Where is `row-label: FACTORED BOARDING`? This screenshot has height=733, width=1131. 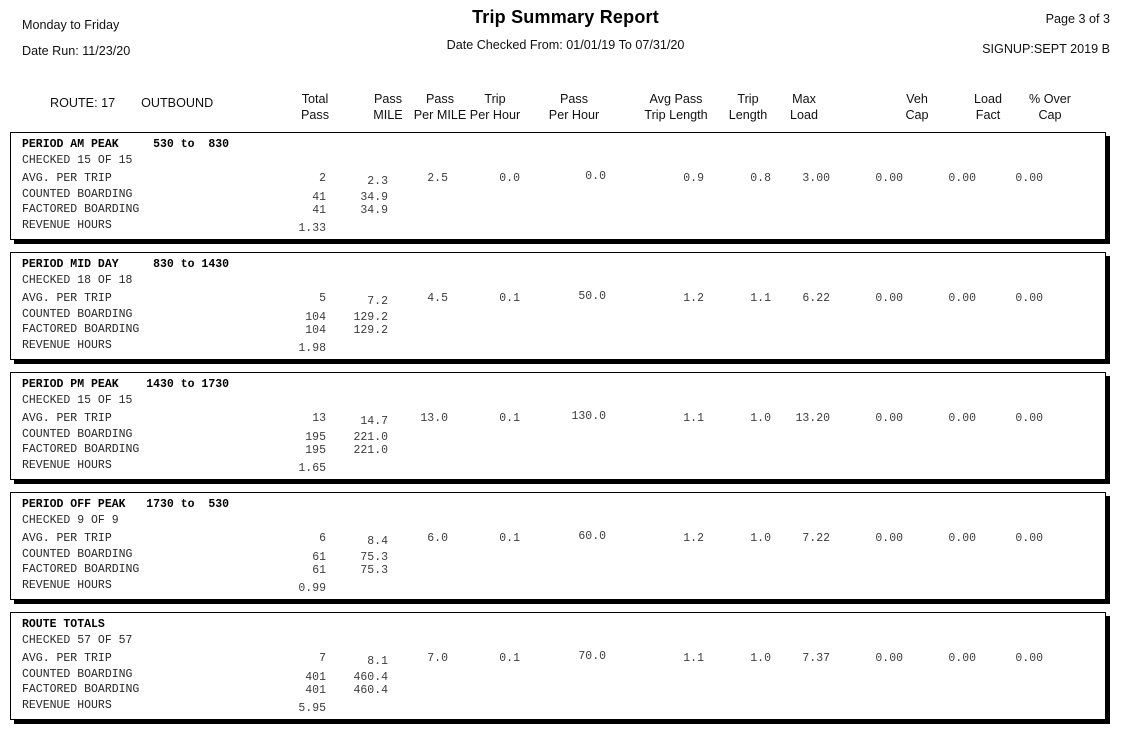 row-label: FACTORED BOARDING is located at coordinates (81, 209).